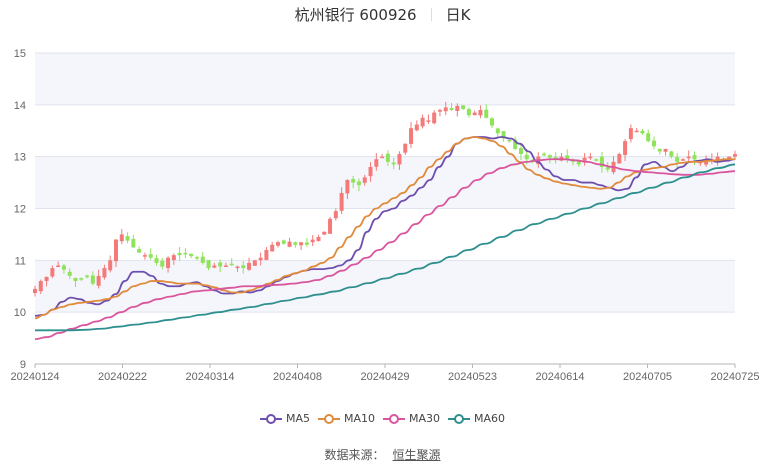 Image resolution: width=765 pixels, height=465 pixels. What do you see at coordinates (431, 14) in the screenshot?
I see `title-divider` at bounding box center [431, 14].